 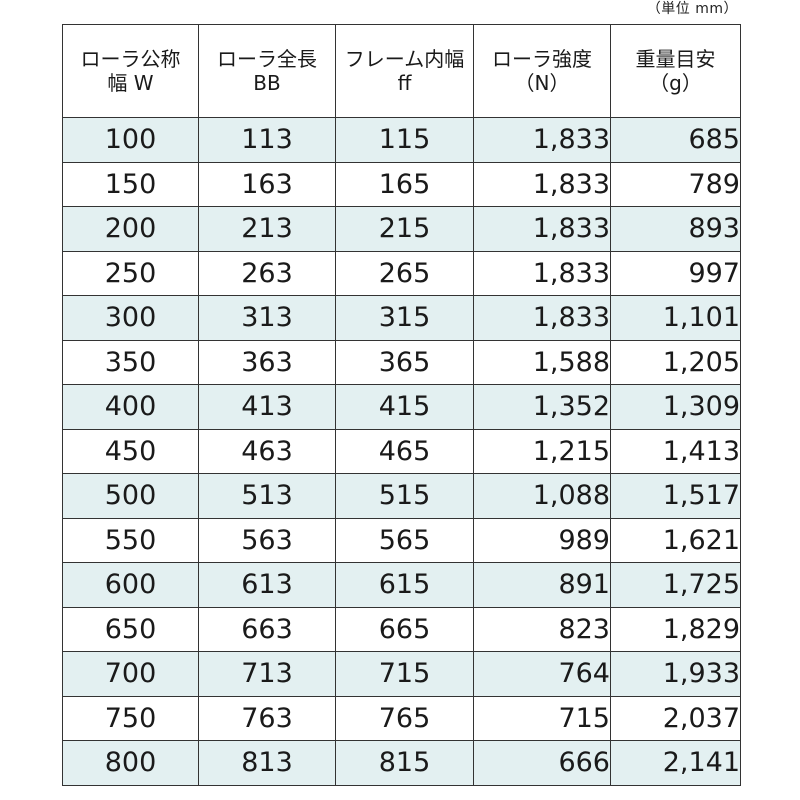 I want to click on table-row: 550 563 565 989 1,621, so click(x=401, y=540).